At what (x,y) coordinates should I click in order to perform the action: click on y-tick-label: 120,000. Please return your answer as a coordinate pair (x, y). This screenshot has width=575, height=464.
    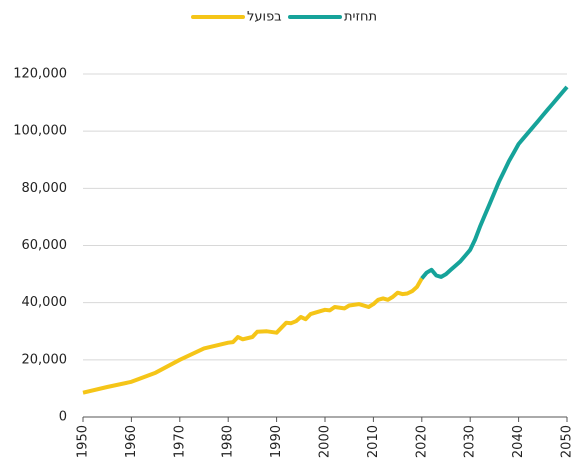
    Looking at the image, I should click on (40, 74).